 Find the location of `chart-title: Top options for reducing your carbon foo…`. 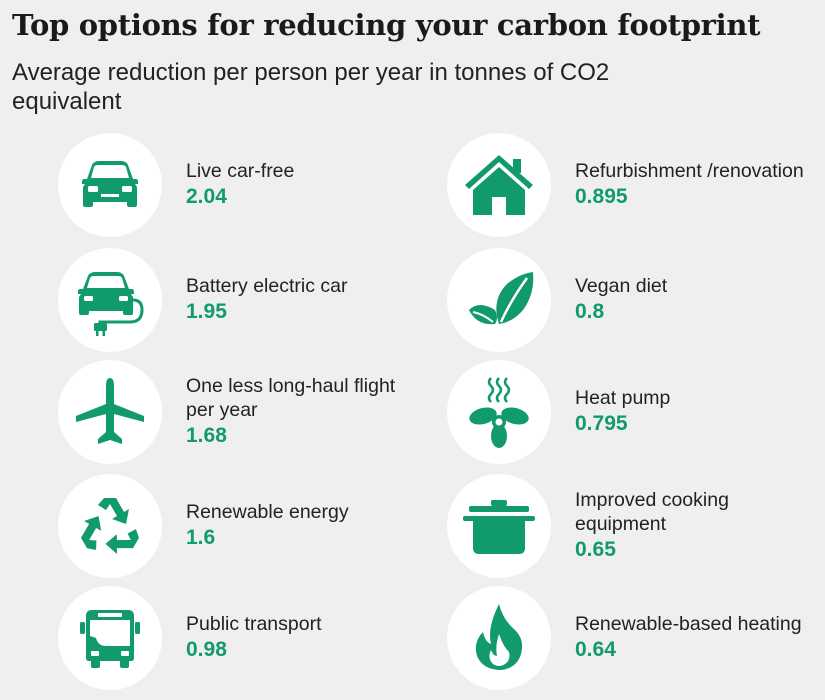

chart-title: Top options for reducing your carbon foo… is located at coordinates (386, 25).